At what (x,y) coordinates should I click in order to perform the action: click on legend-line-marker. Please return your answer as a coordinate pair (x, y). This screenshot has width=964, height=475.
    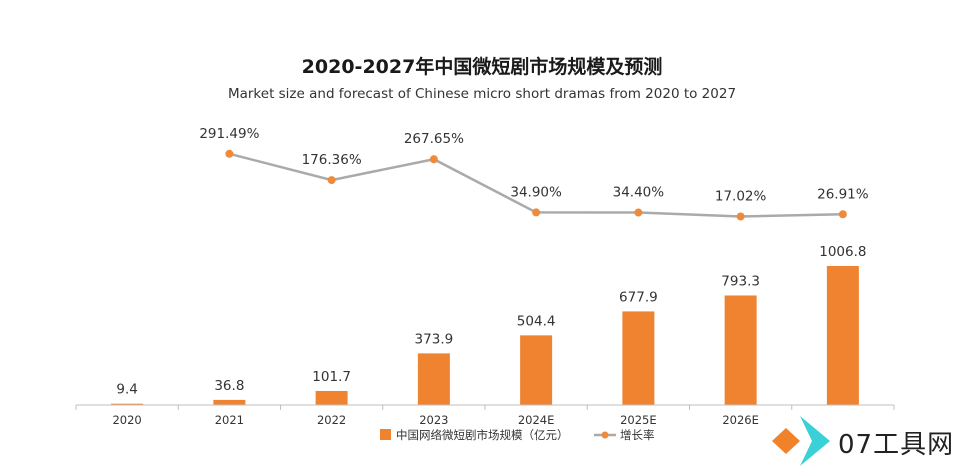
    Looking at the image, I should click on (605, 435).